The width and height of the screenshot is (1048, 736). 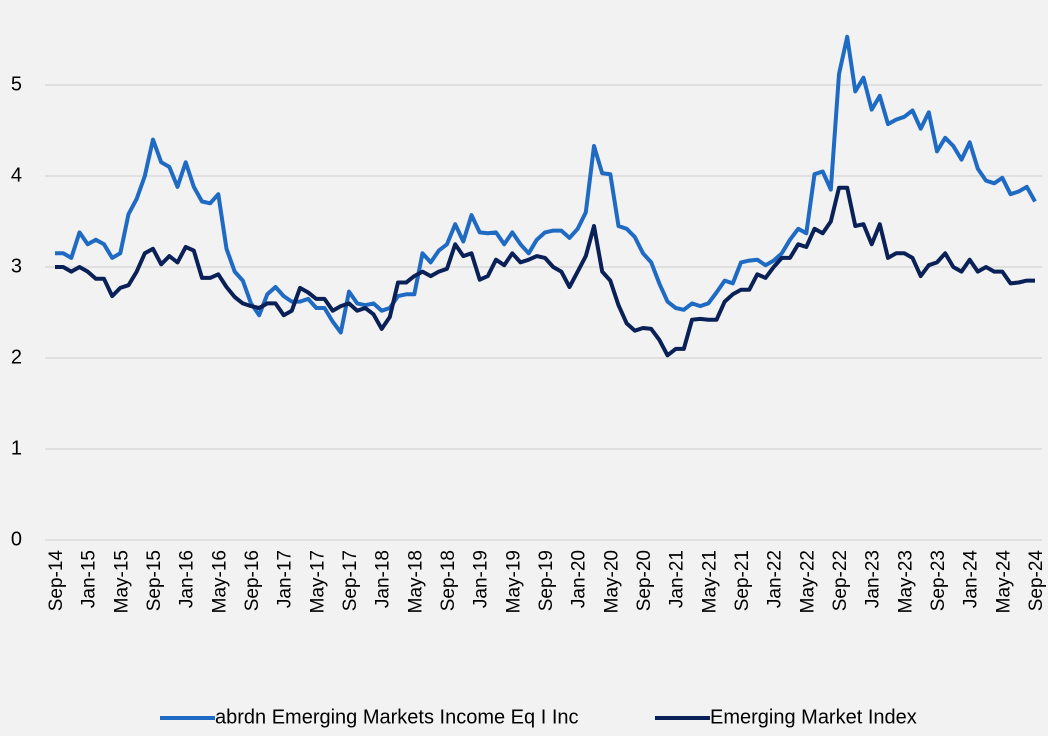 What do you see at coordinates (16, 2) in the screenshot?
I see `y-tick-label: 6` at bounding box center [16, 2].